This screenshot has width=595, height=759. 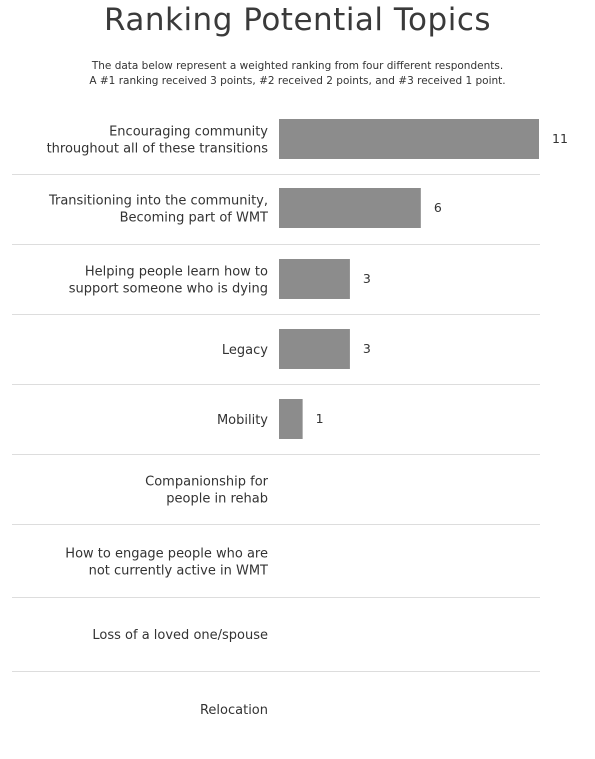 I want to click on category-label-line: Loss of a loved one/spouse, so click(x=180, y=635).